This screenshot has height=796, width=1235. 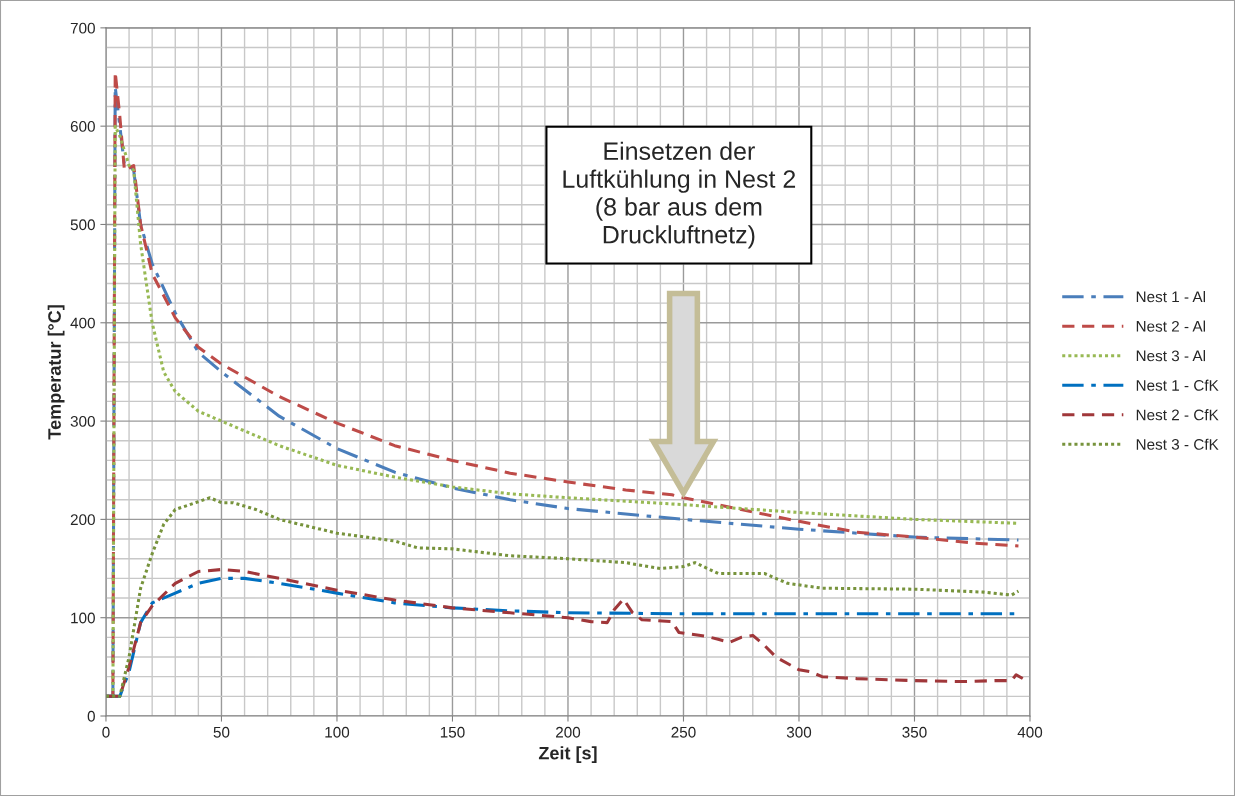 What do you see at coordinates (82, 421) in the screenshot?
I see `y-tick-label: 300` at bounding box center [82, 421].